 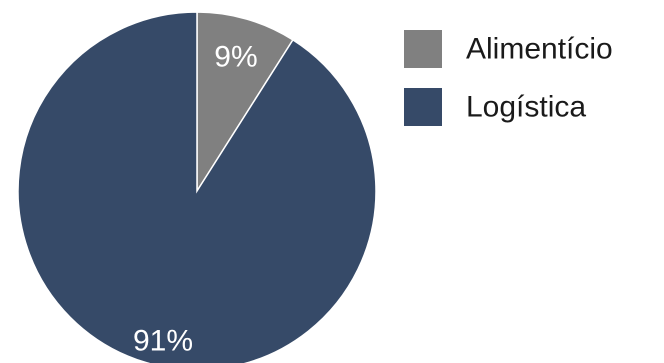 I want to click on legend-label-2: Logística, so click(x=526, y=107).